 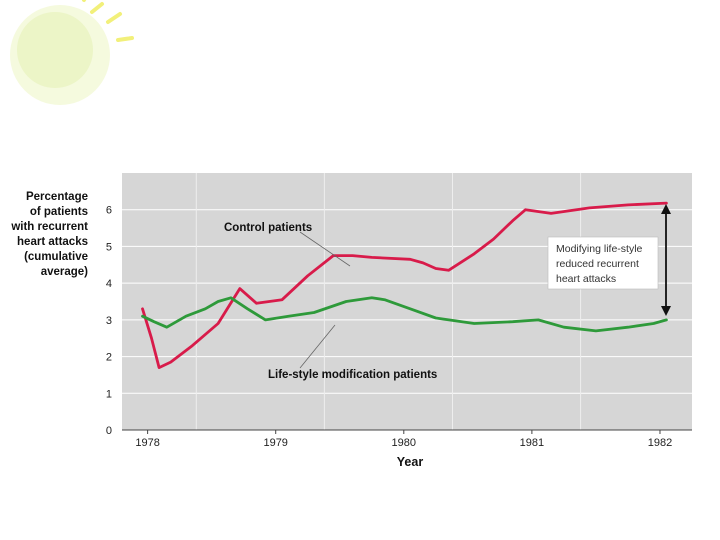 What do you see at coordinates (72, 52) in the screenshot?
I see `decorative-sun-graphic` at bounding box center [72, 52].